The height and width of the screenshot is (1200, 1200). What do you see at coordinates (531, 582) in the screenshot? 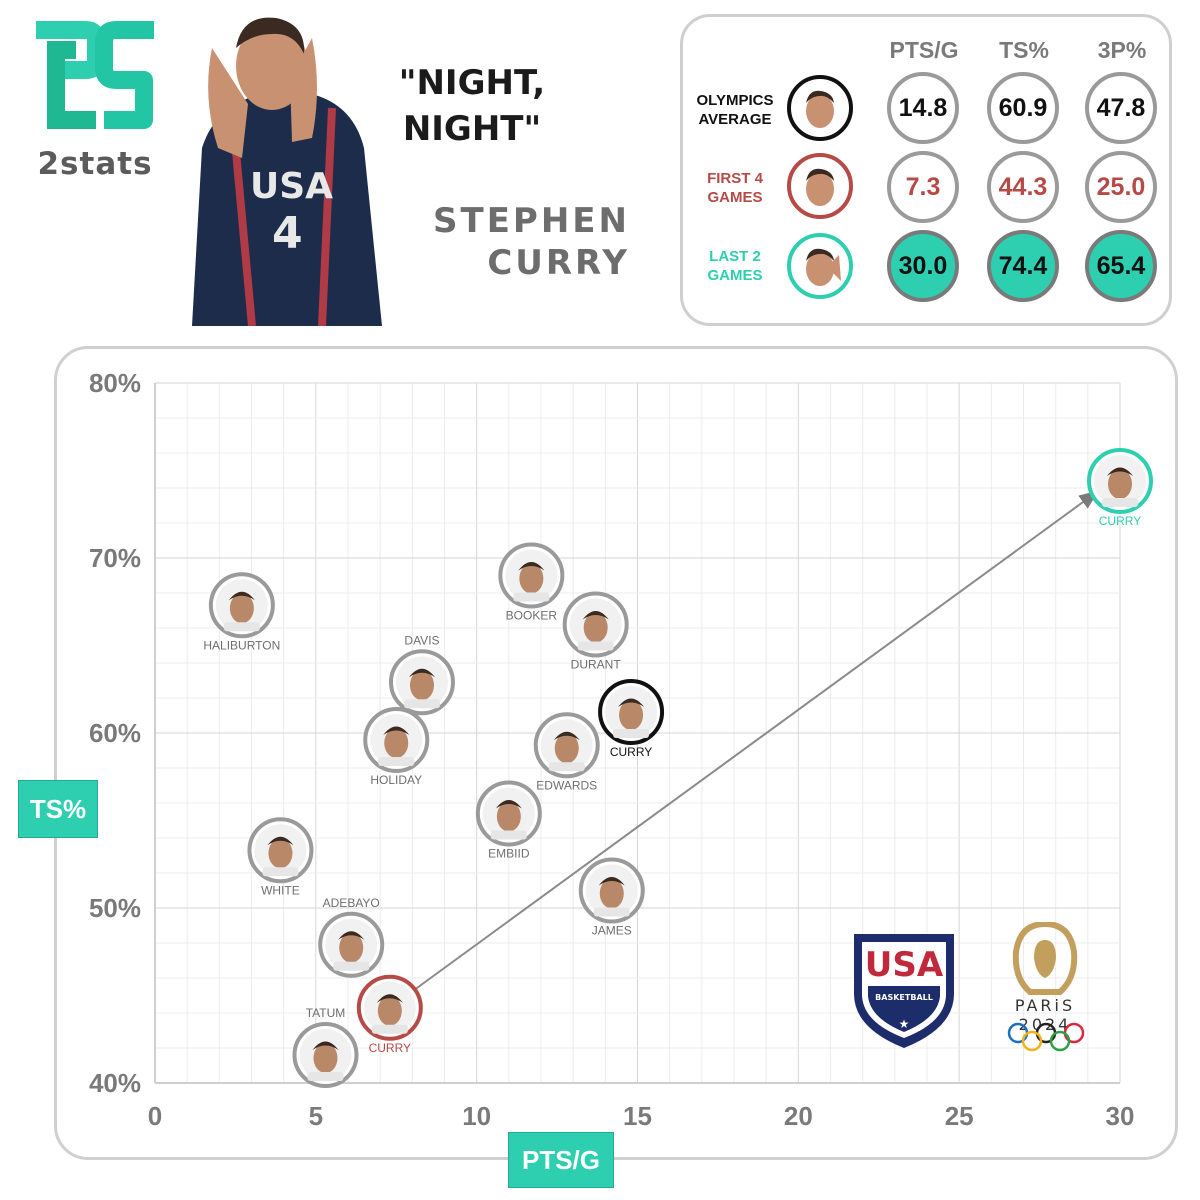
I see `player-point: BOOKER` at bounding box center [531, 582].